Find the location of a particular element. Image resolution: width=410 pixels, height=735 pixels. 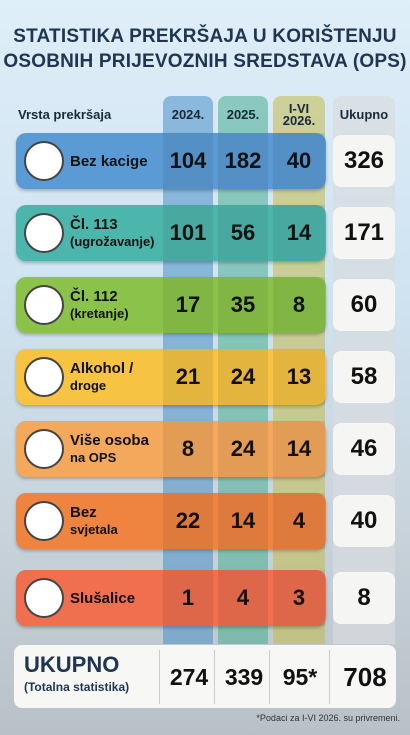

column-header: Vrsta prekršaja is located at coordinates (88, 115).